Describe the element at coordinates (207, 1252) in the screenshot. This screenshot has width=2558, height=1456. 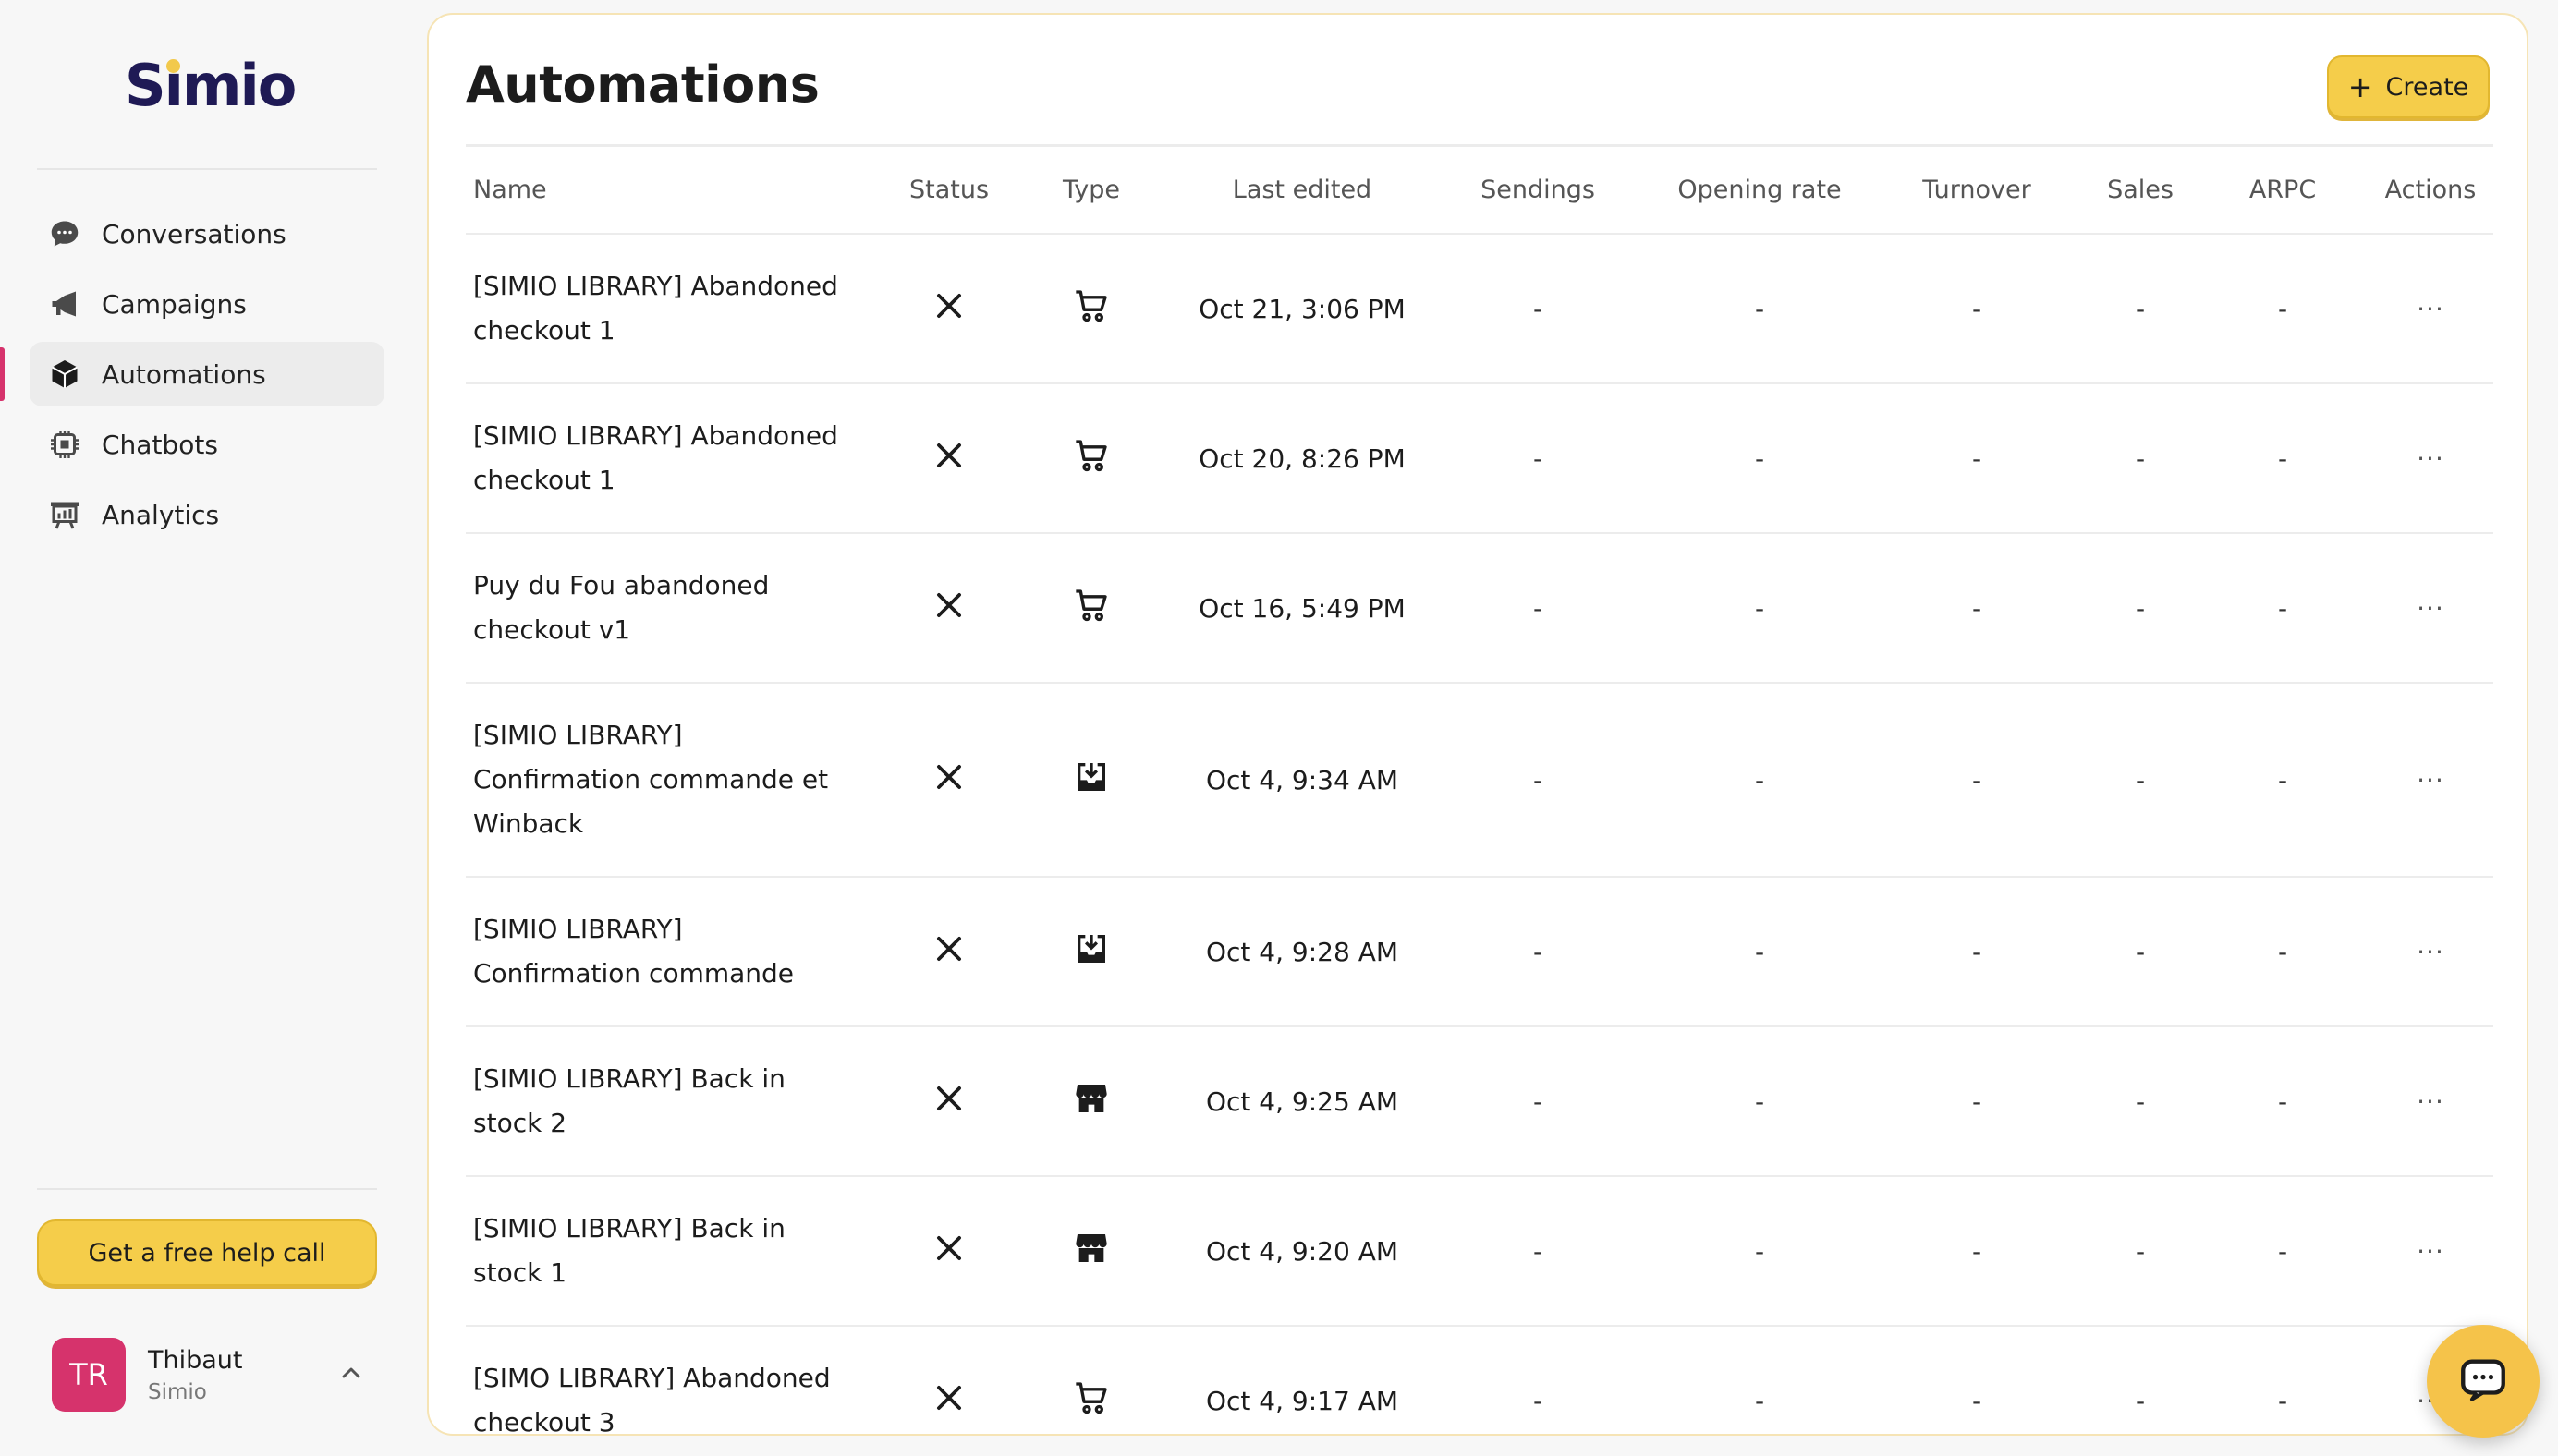
I see `free-help-call-button: Get a free help call` at that location.